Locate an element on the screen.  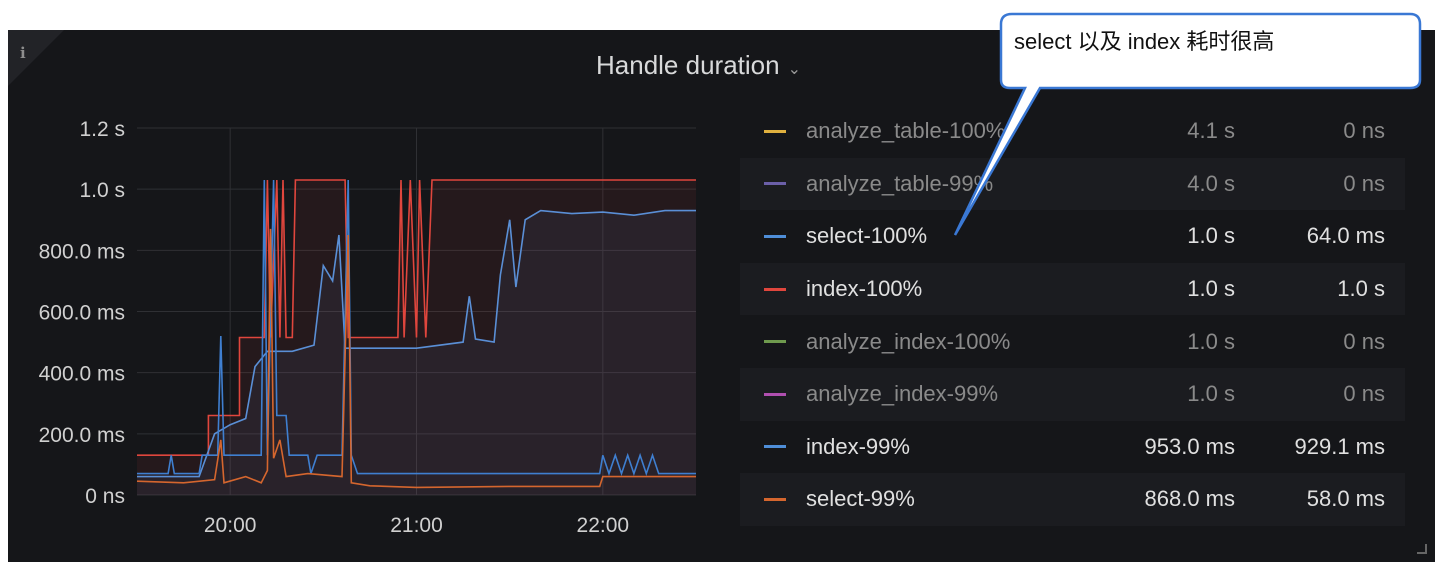
legend-row: select-100% 1.0 s 64.0 ms is located at coordinates (1072, 236).